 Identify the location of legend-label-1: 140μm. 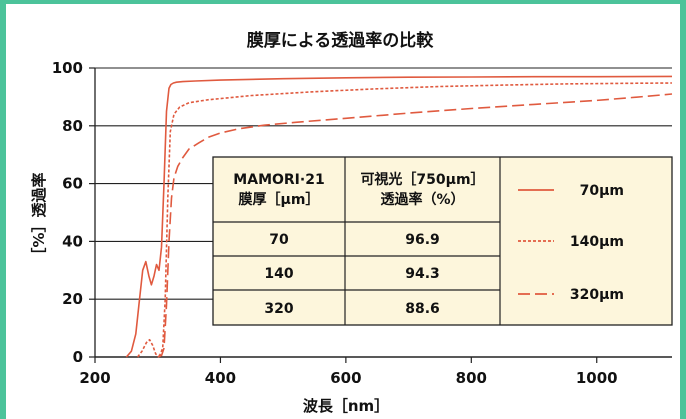
(597, 242).